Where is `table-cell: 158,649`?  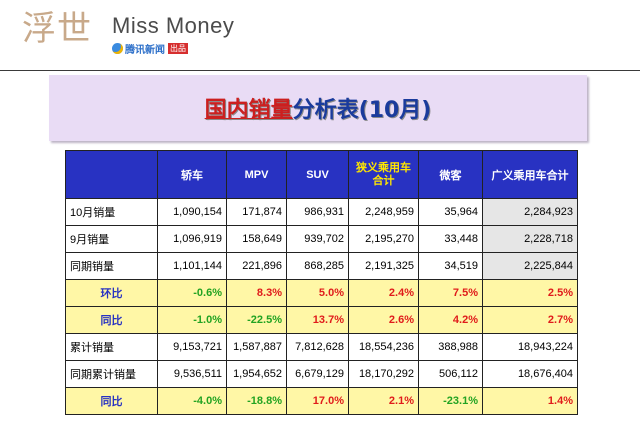 table-cell: 158,649 is located at coordinates (256, 239).